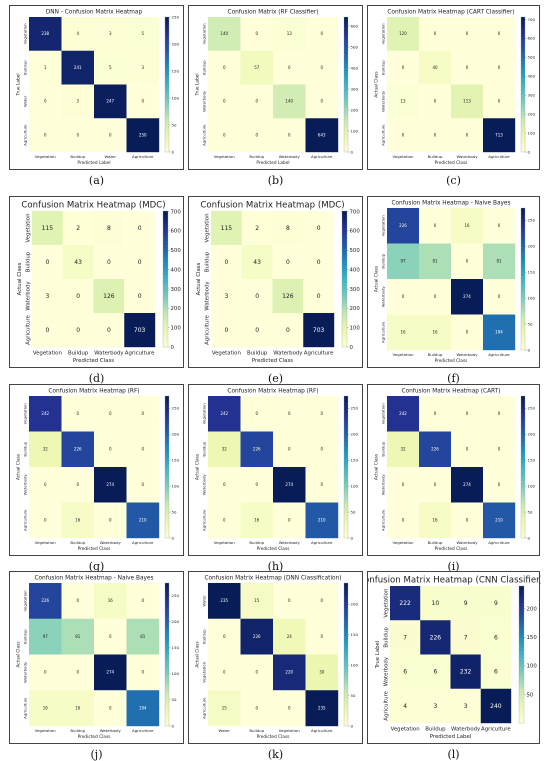 The height and width of the screenshot is (761, 550). Describe the element at coordinates (96, 754) in the screenshot. I see `panel-caption: (j)` at that location.